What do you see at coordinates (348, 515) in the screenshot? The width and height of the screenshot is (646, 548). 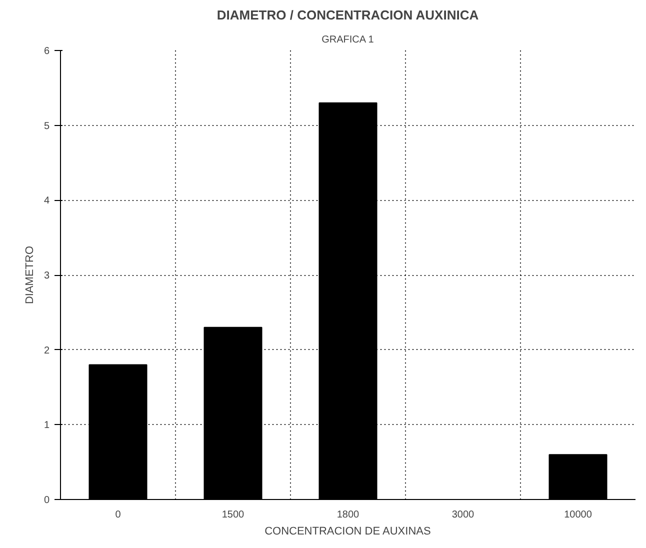 I see `x-tick-label: 1800` at bounding box center [348, 515].